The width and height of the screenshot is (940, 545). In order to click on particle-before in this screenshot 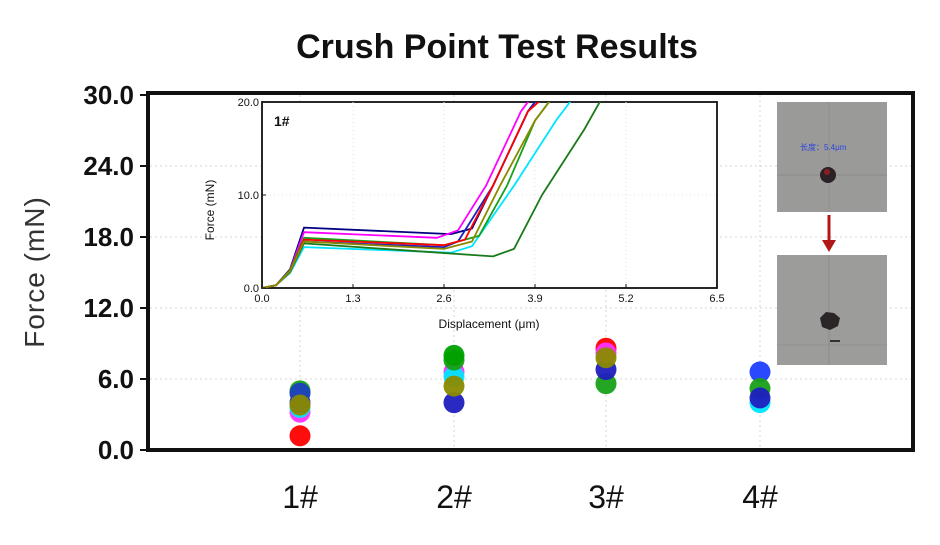, I will do `click(828, 175)`.